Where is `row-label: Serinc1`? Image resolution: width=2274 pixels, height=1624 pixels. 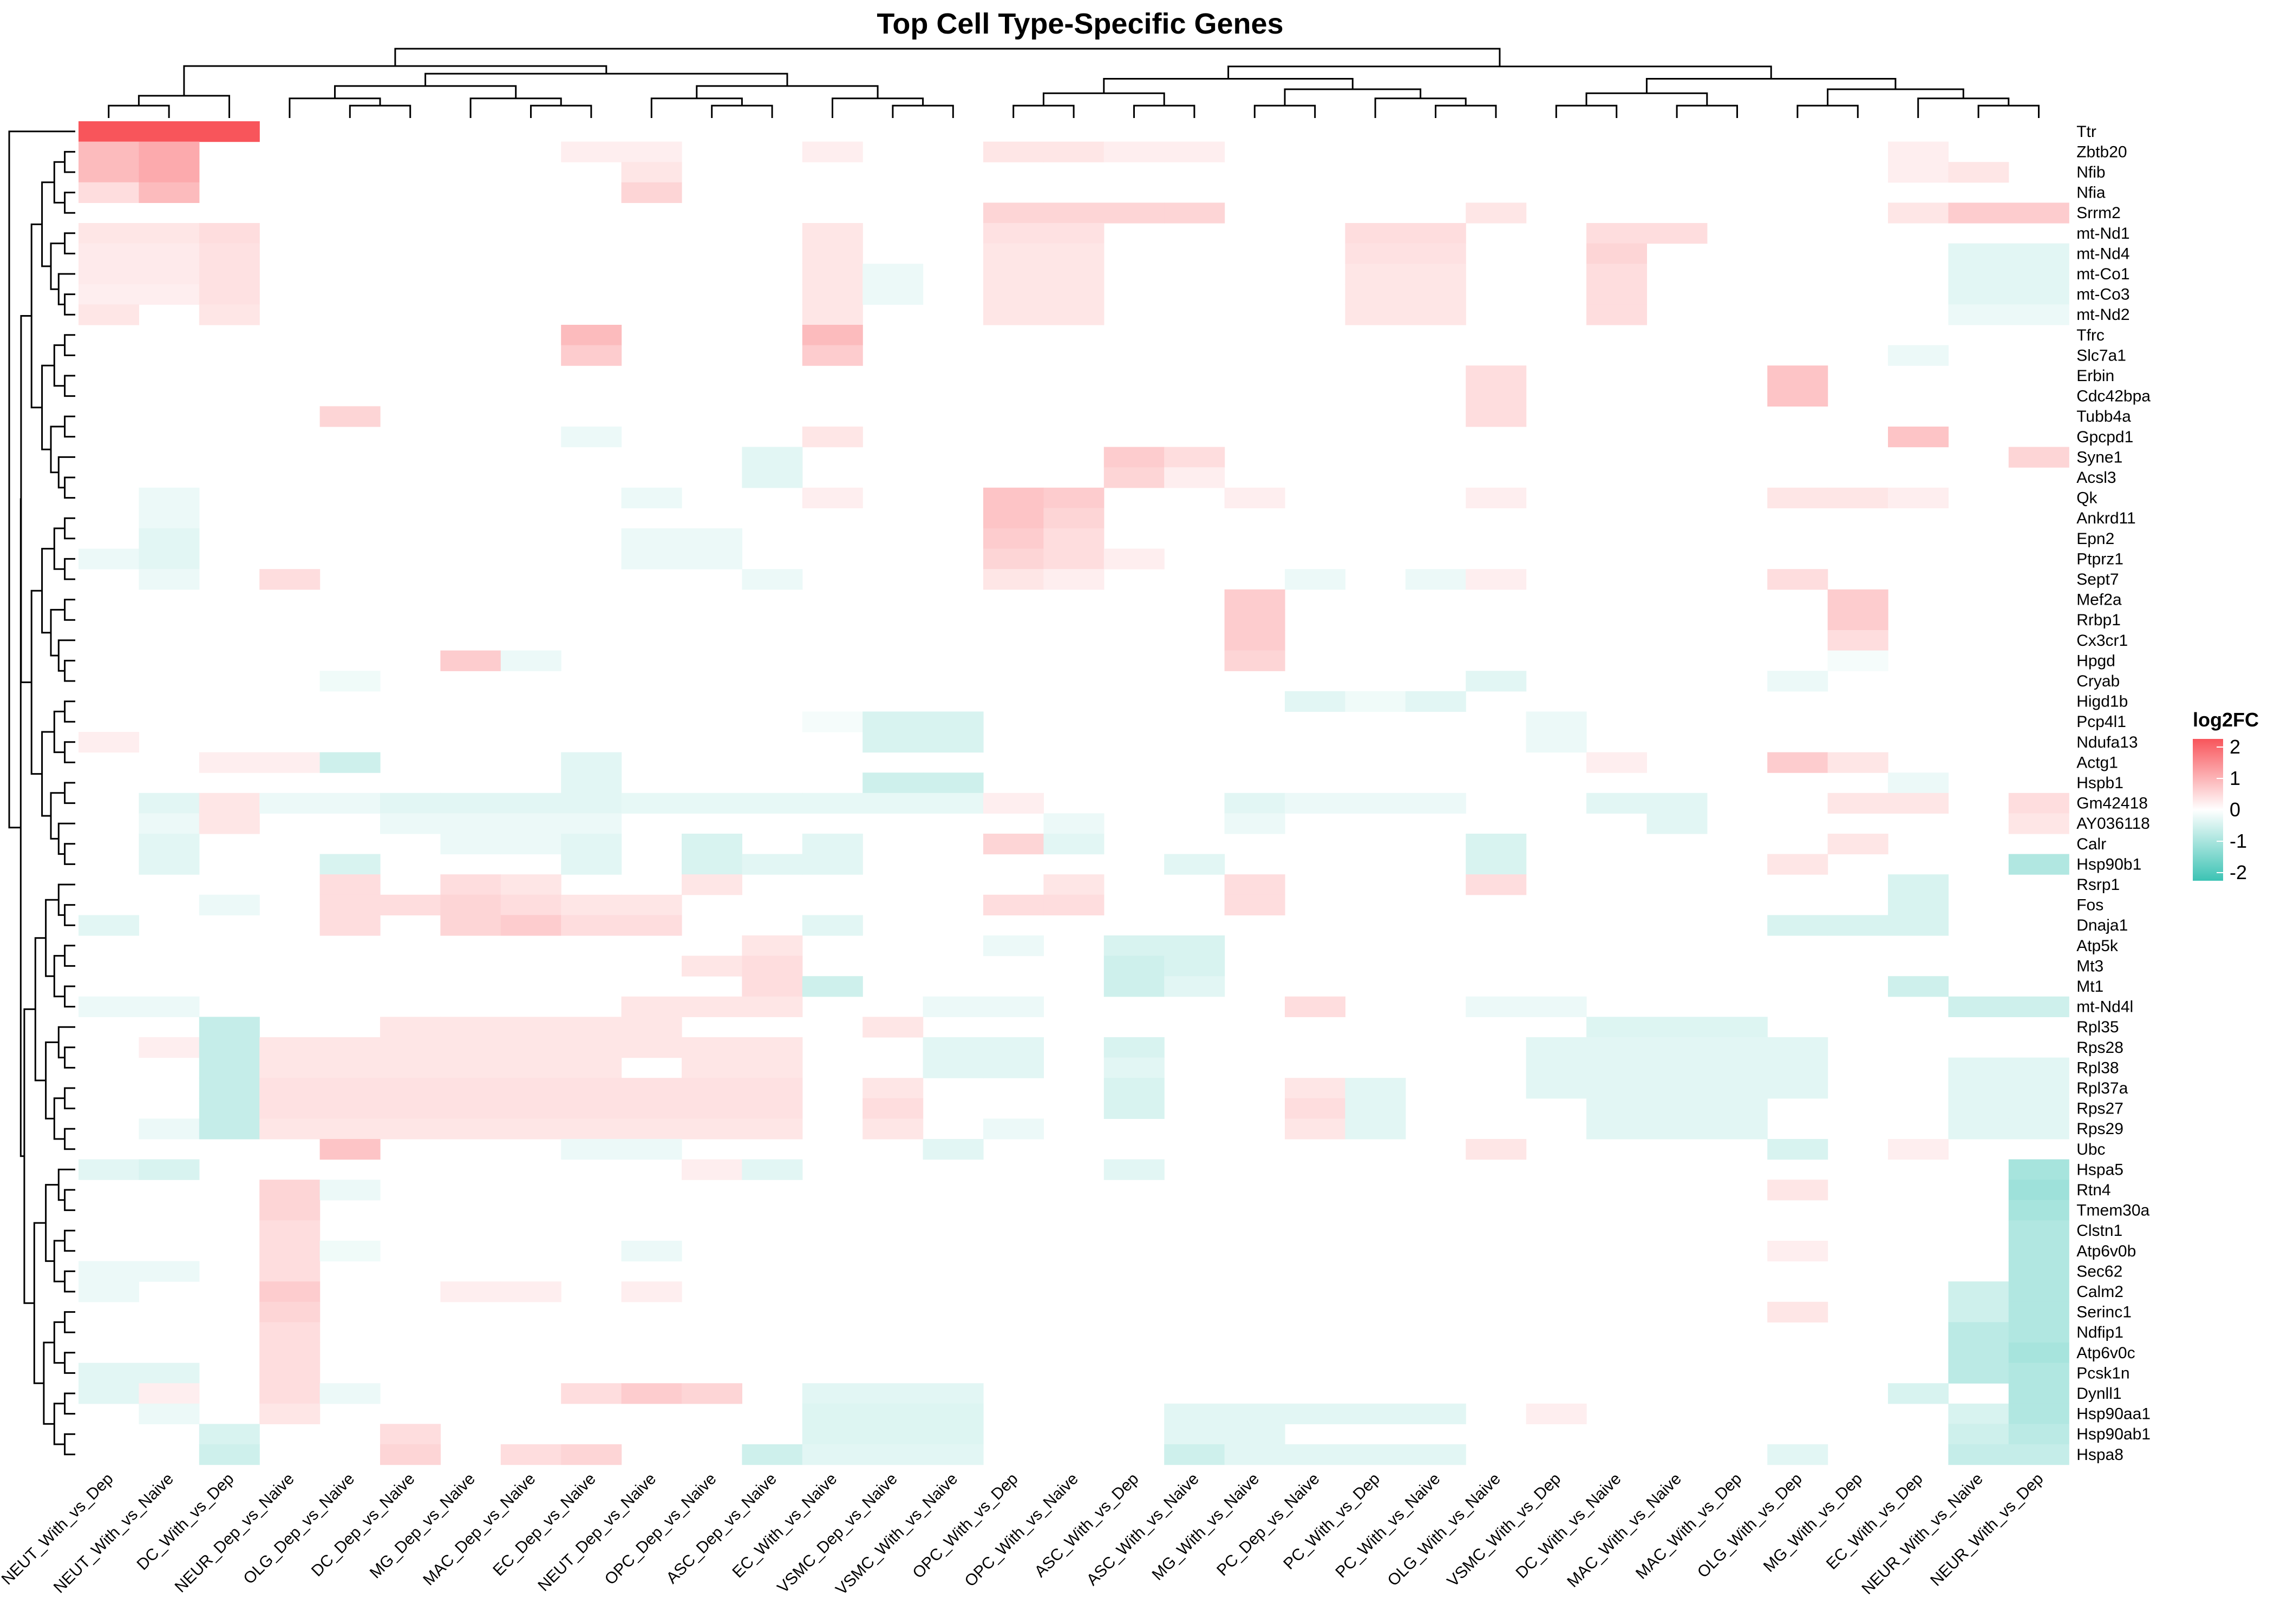
row-label: Serinc1 is located at coordinates (2104, 1312).